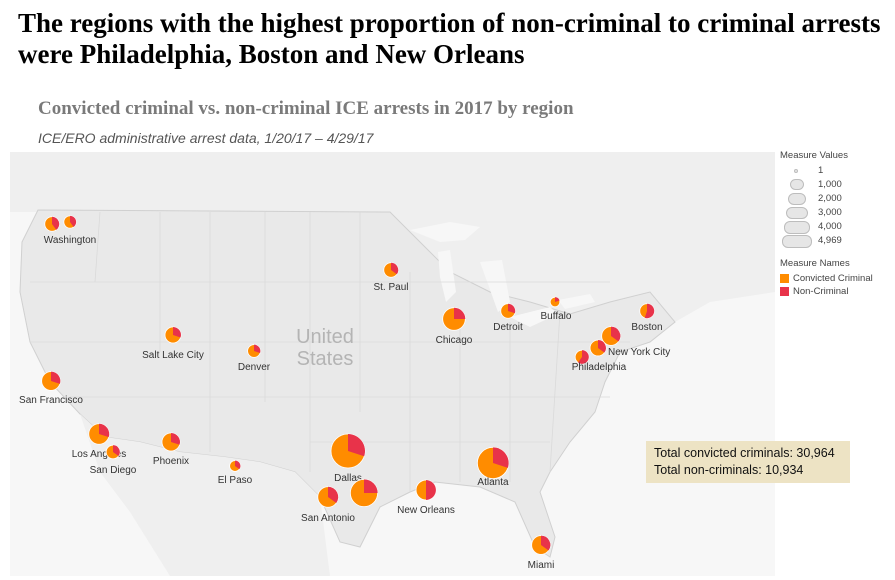 The width and height of the screenshot is (895, 580). What do you see at coordinates (254, 367) in the screenshot?
I see `region-label: Denver` at bounding box center [254, 367].